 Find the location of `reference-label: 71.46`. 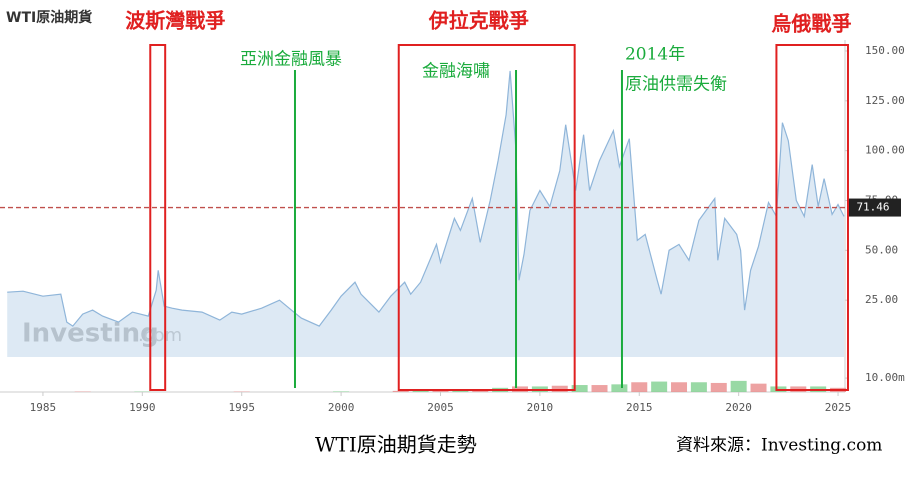

reference-label: 71.46 is located at coordinates (872, 207).